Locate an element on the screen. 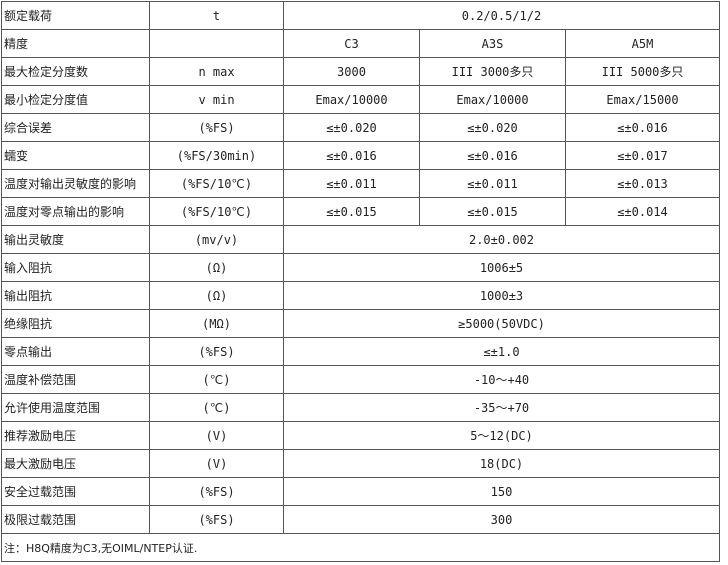  row-label: 极限过载范围 is located at coordinates (75, 519).